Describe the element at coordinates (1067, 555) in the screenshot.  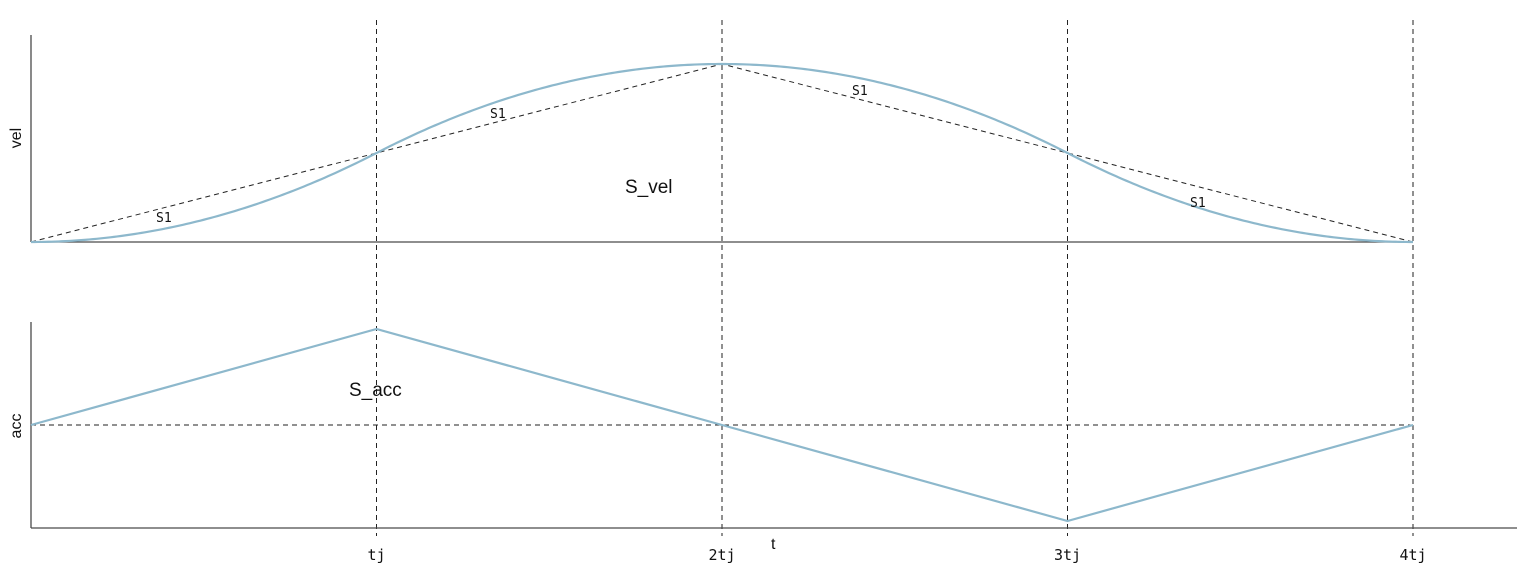
I see `x-tick-3tj: 3tj` at that location.